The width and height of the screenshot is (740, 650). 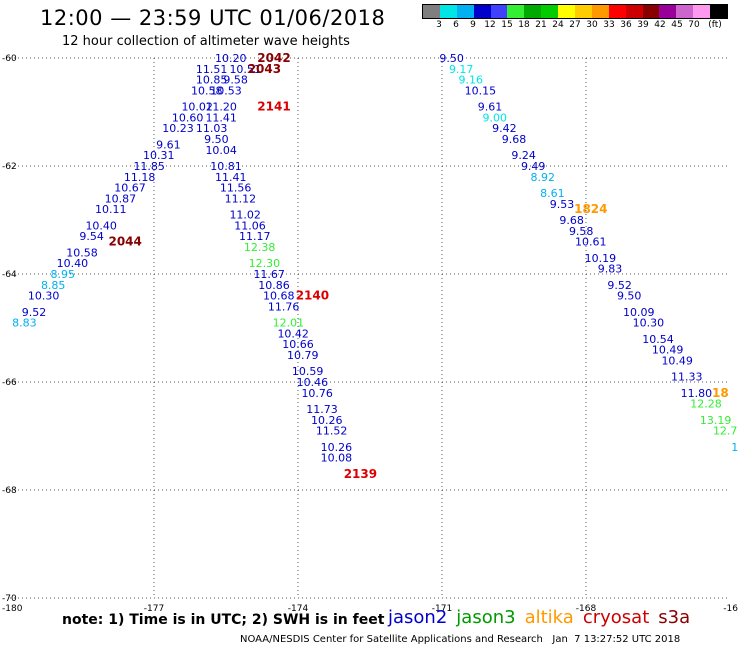 I want to click on wave-height-label: 10.15, so click(x=481, y=90).